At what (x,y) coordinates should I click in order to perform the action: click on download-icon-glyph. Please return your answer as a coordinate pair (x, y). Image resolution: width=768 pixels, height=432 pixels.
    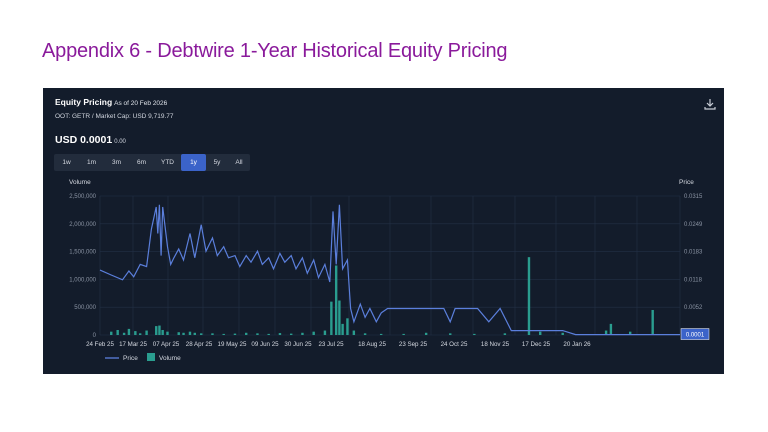
    Looking at the image, I should click on (710, 104).